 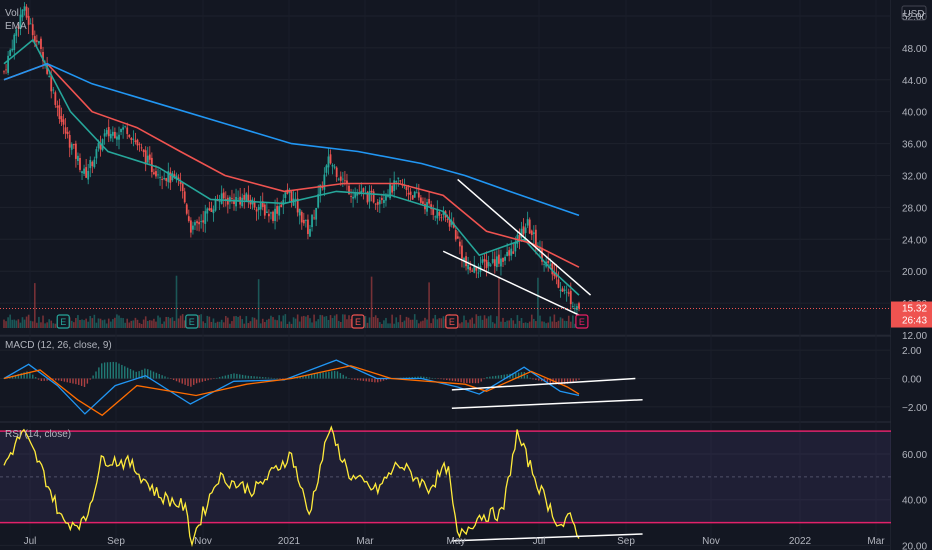 What do you see at coordinates (524, 237) in the screenshot?
I see `trendline` at bounding box center [524, 237].